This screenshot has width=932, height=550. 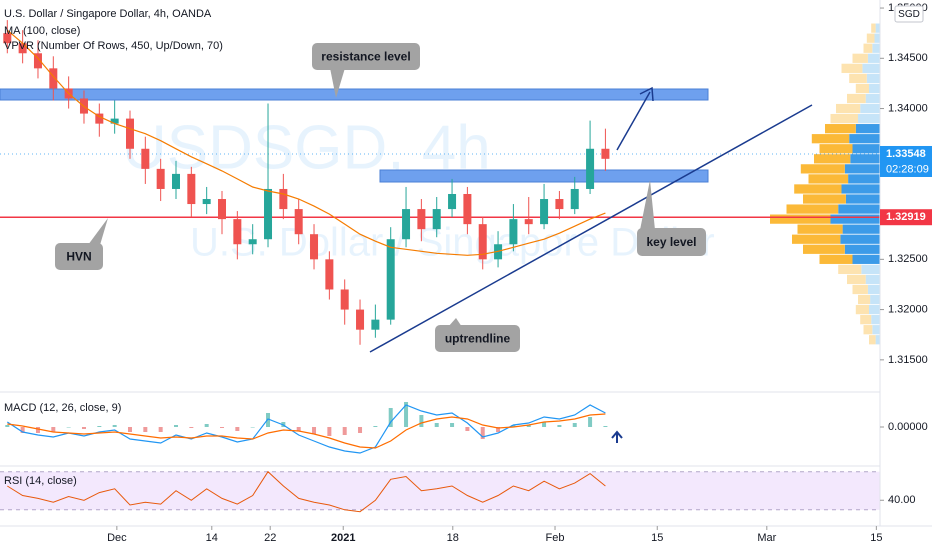 What do you see at coordinates (907, 169) in the screenshot?
I see `countdown: 02:28:09` at bounding box center [907, 169].